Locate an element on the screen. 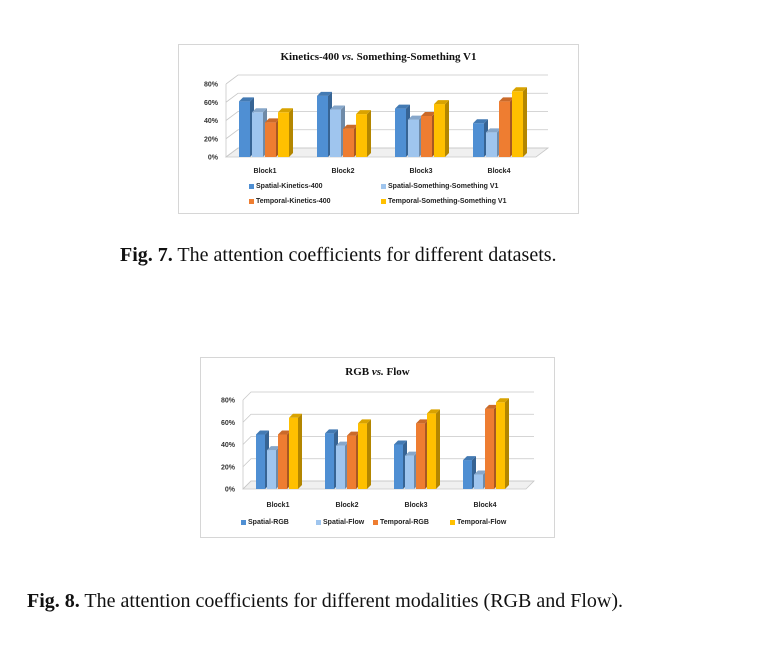  x-tick-label: Block2 is located at coordinates (347, 505).